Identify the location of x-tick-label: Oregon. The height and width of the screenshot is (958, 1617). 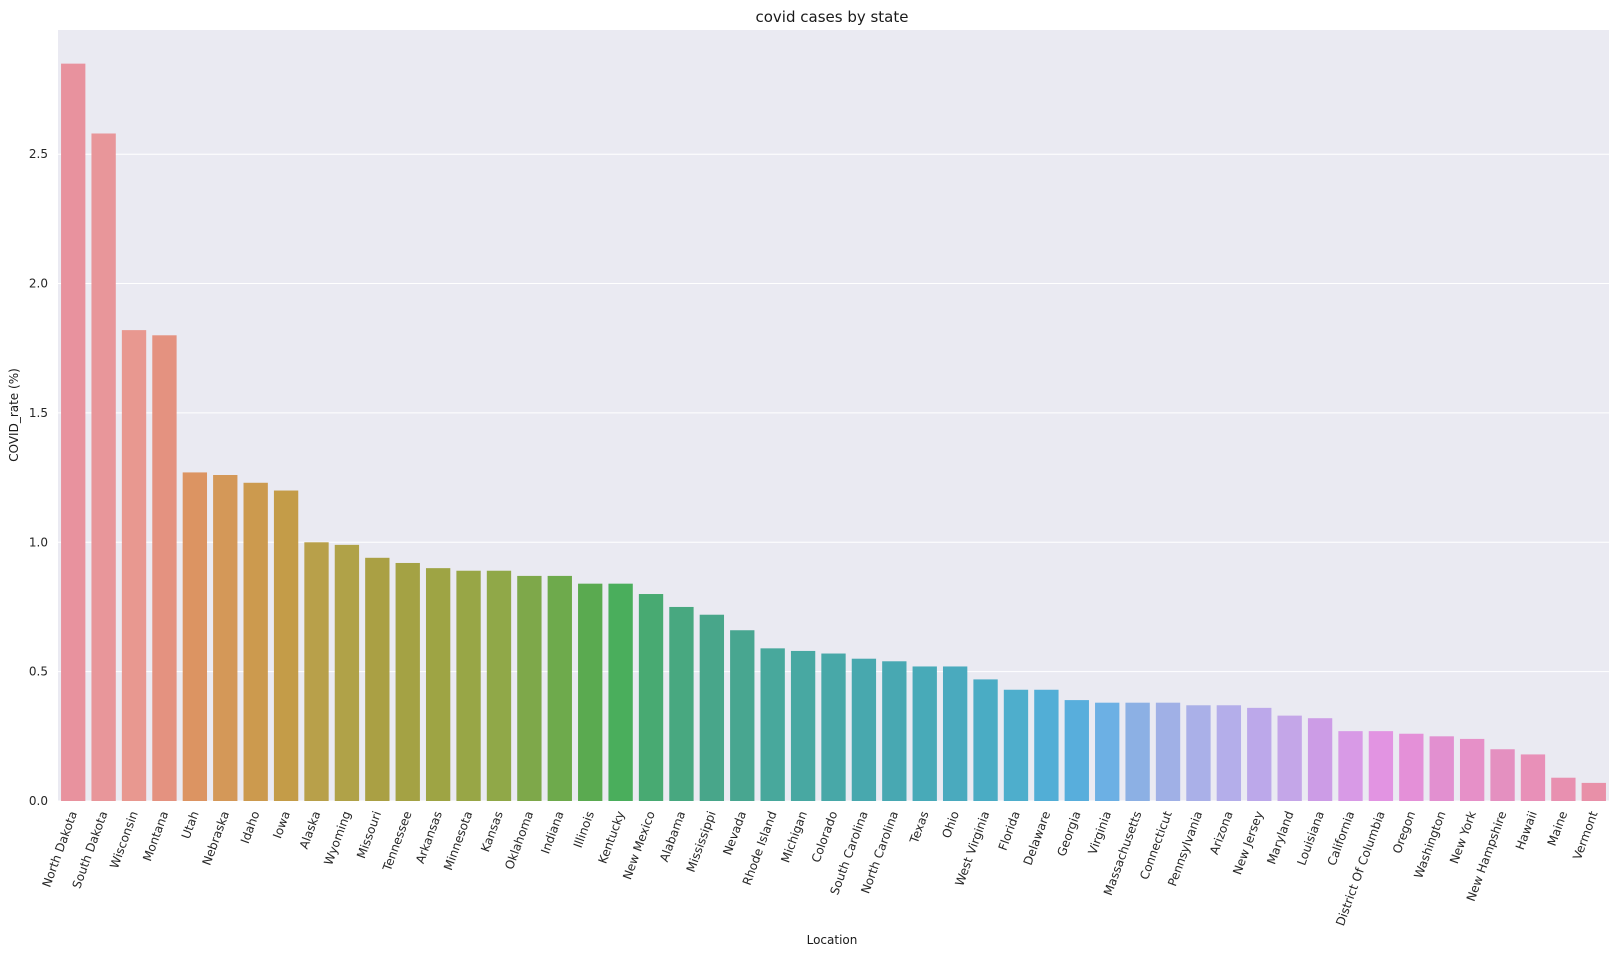
(1404, 832).